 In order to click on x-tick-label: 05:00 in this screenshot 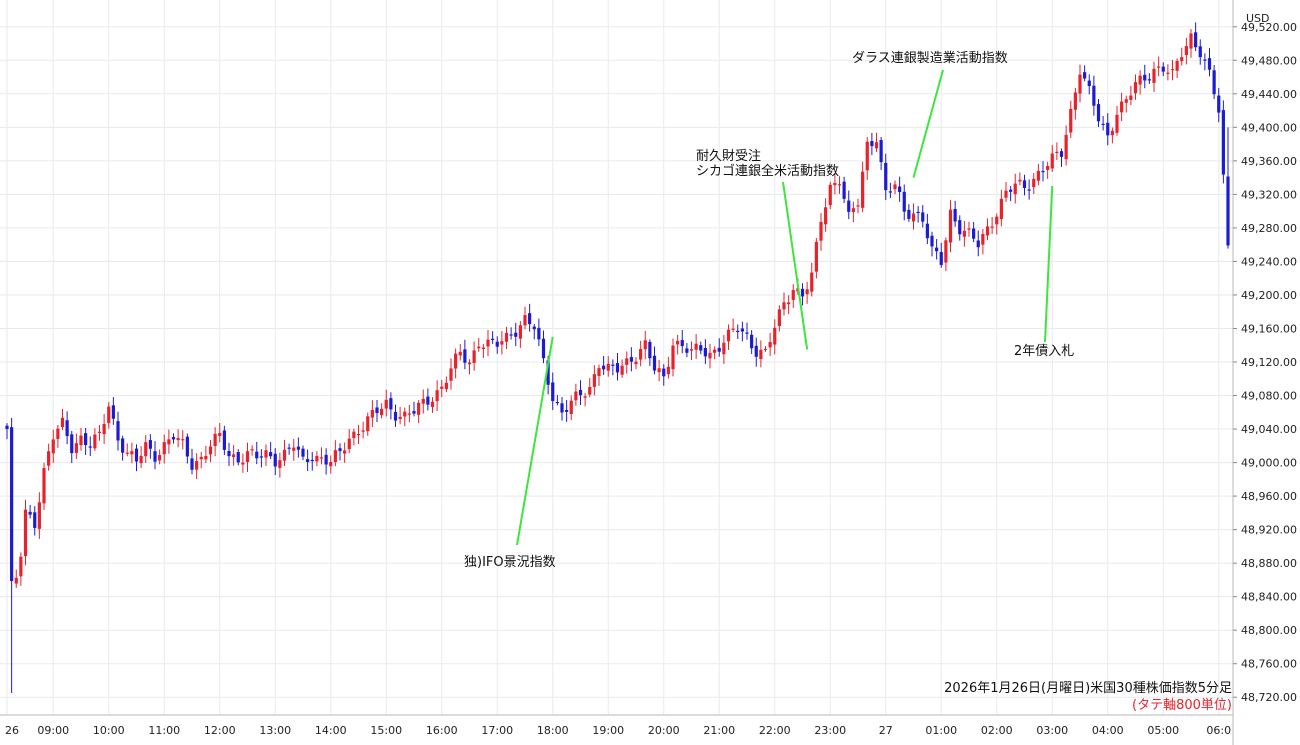, I will do `click(1163, 730)`.